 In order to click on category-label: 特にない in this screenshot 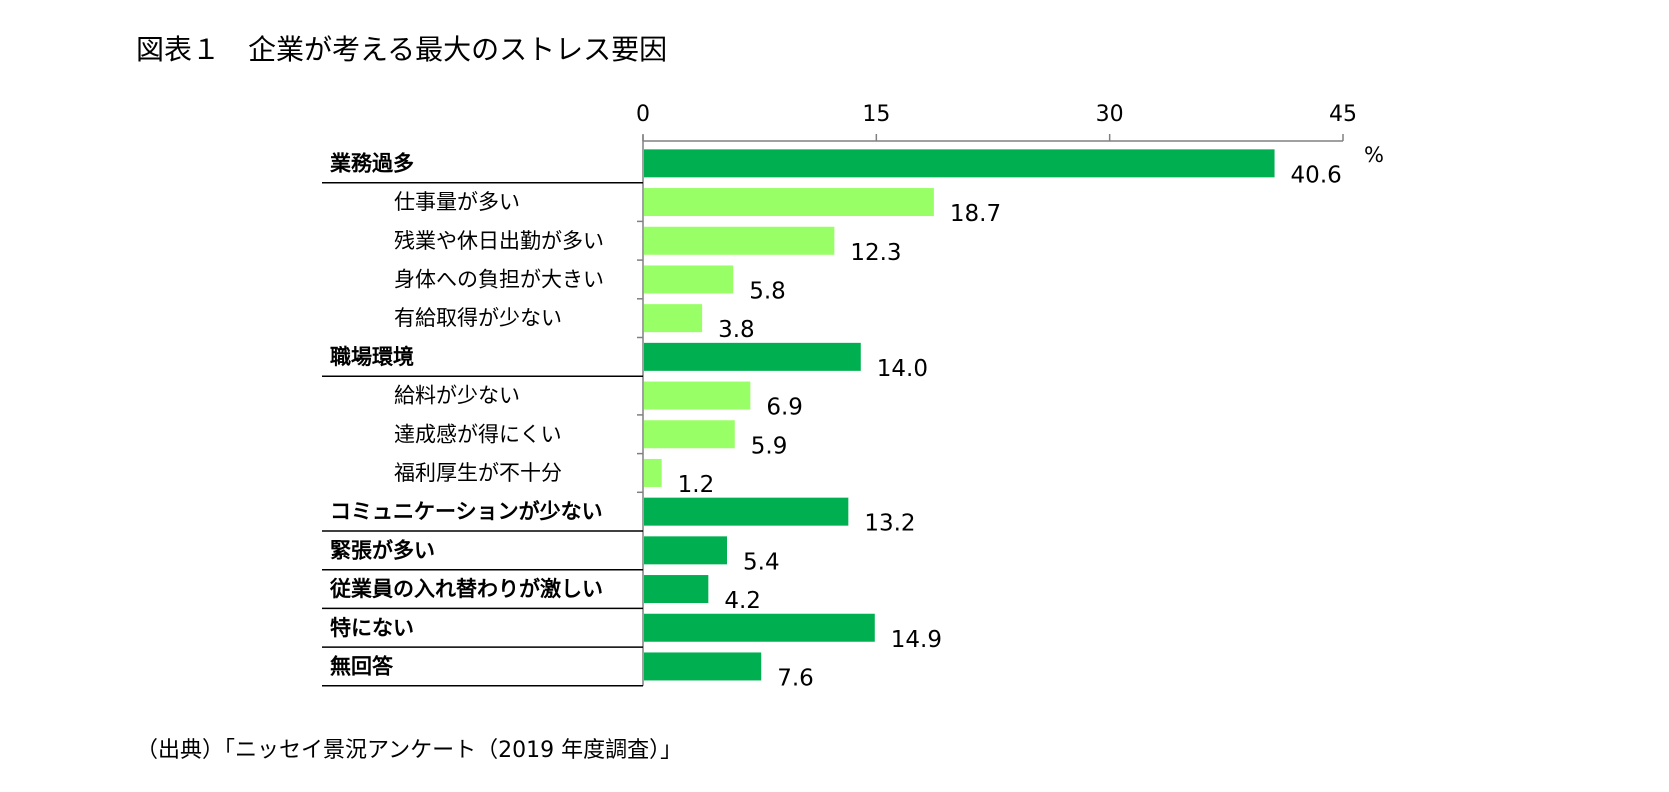, I will do `click(372, 628)`.